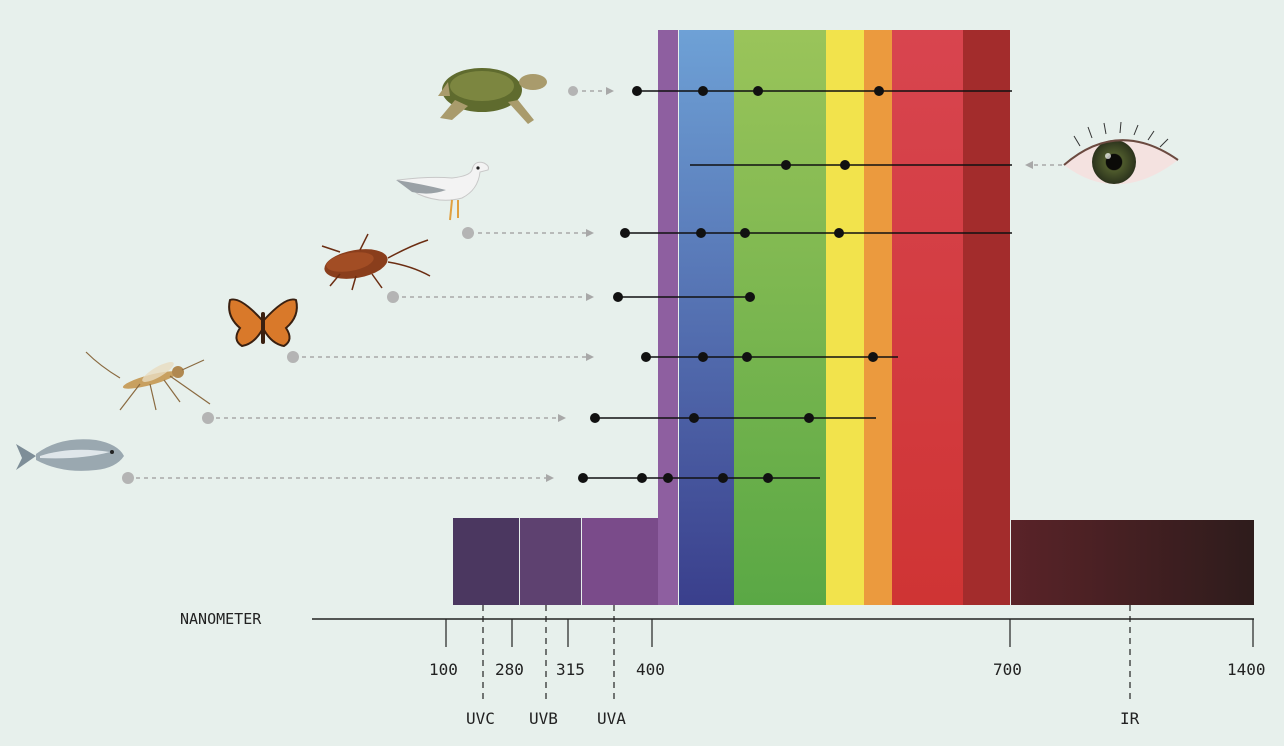  What do you see at coordinates (611, 718) in the screenshot?
I see `band-label-uva: UVA` at bounding box center [611, 718].